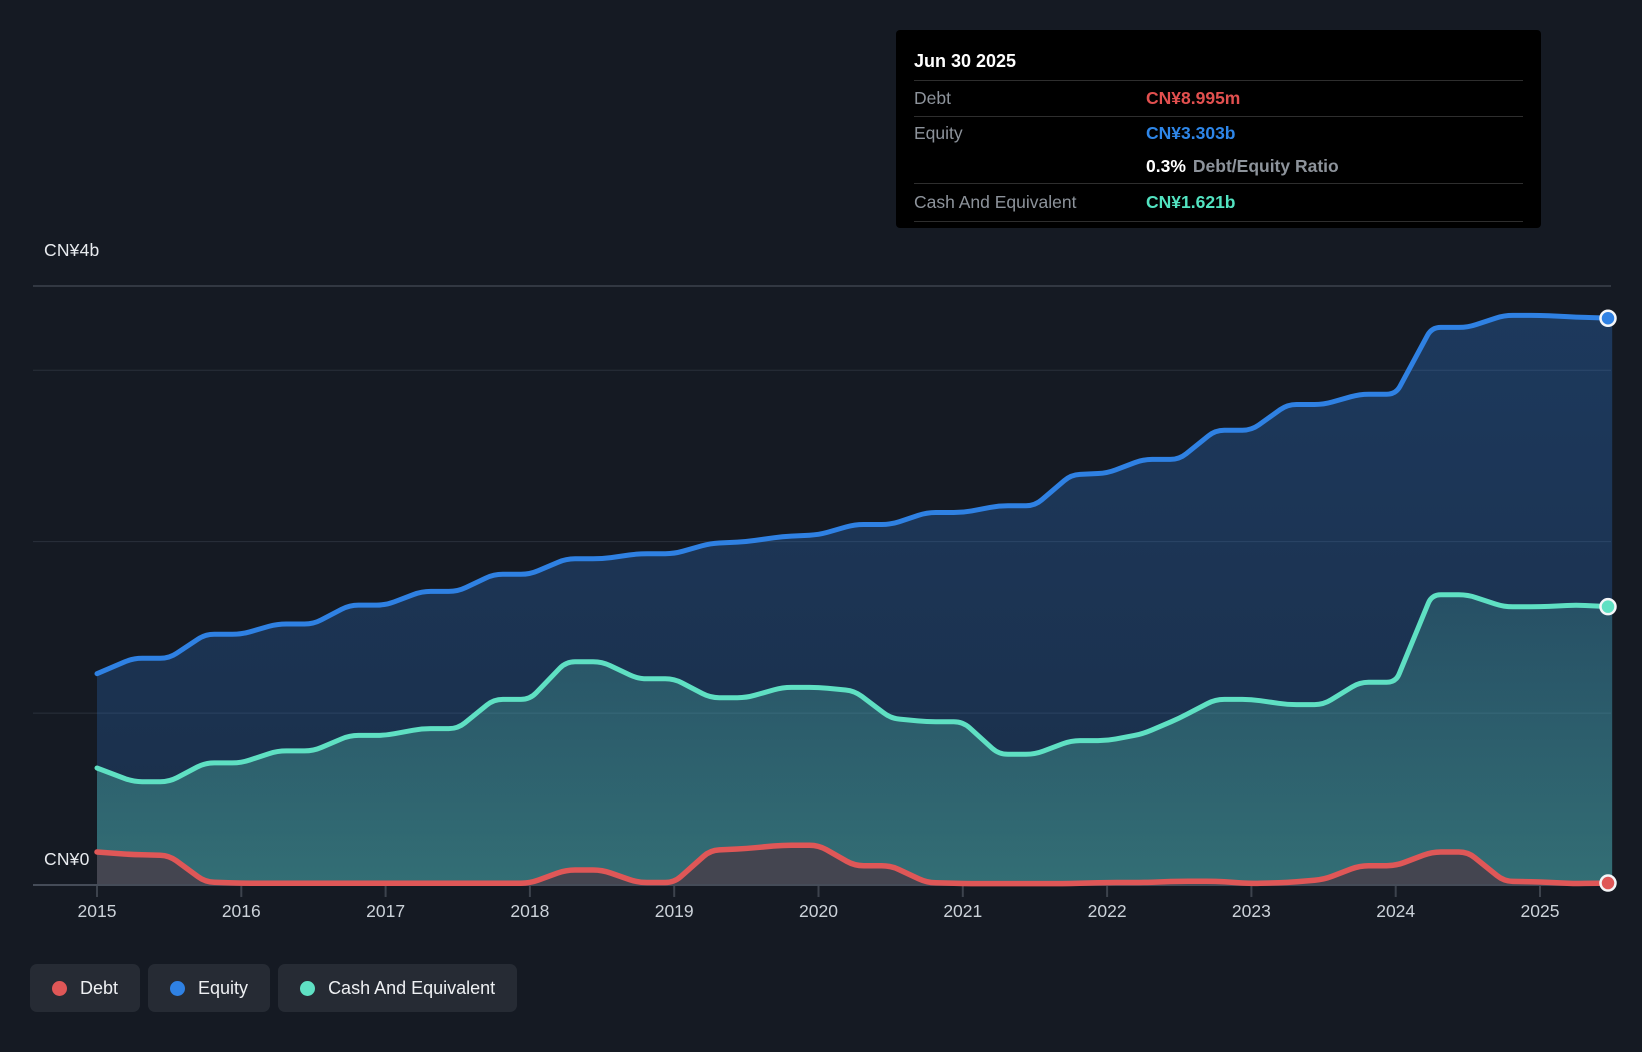 Image resolution: width=1642 pixels, height=1052 pixels. What do you see at coordinates (1265, 166) in the screenshot?
I see `tooltip-ratio-label: Debt/Equity Ratio` at bounding box center [1265, 166].